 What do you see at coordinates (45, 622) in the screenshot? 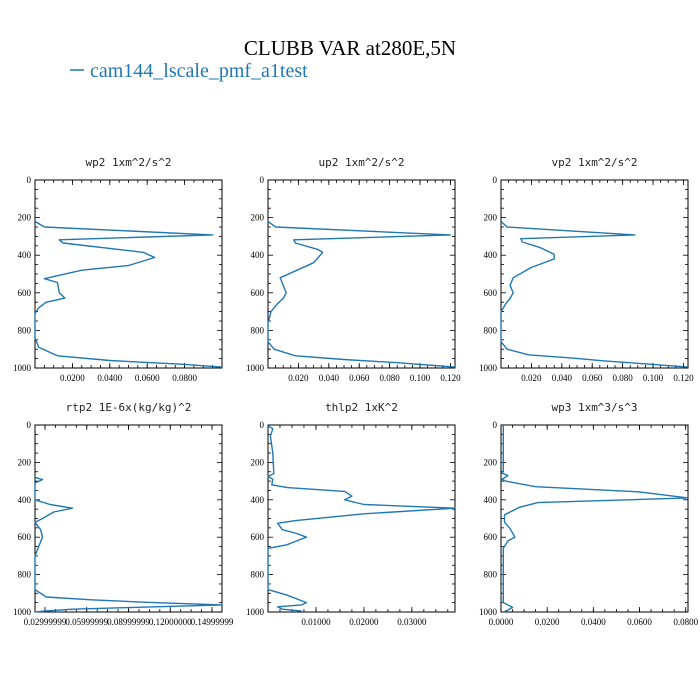
I see `x-tick-label: 0.02999999` at bounding box center [45, 622].